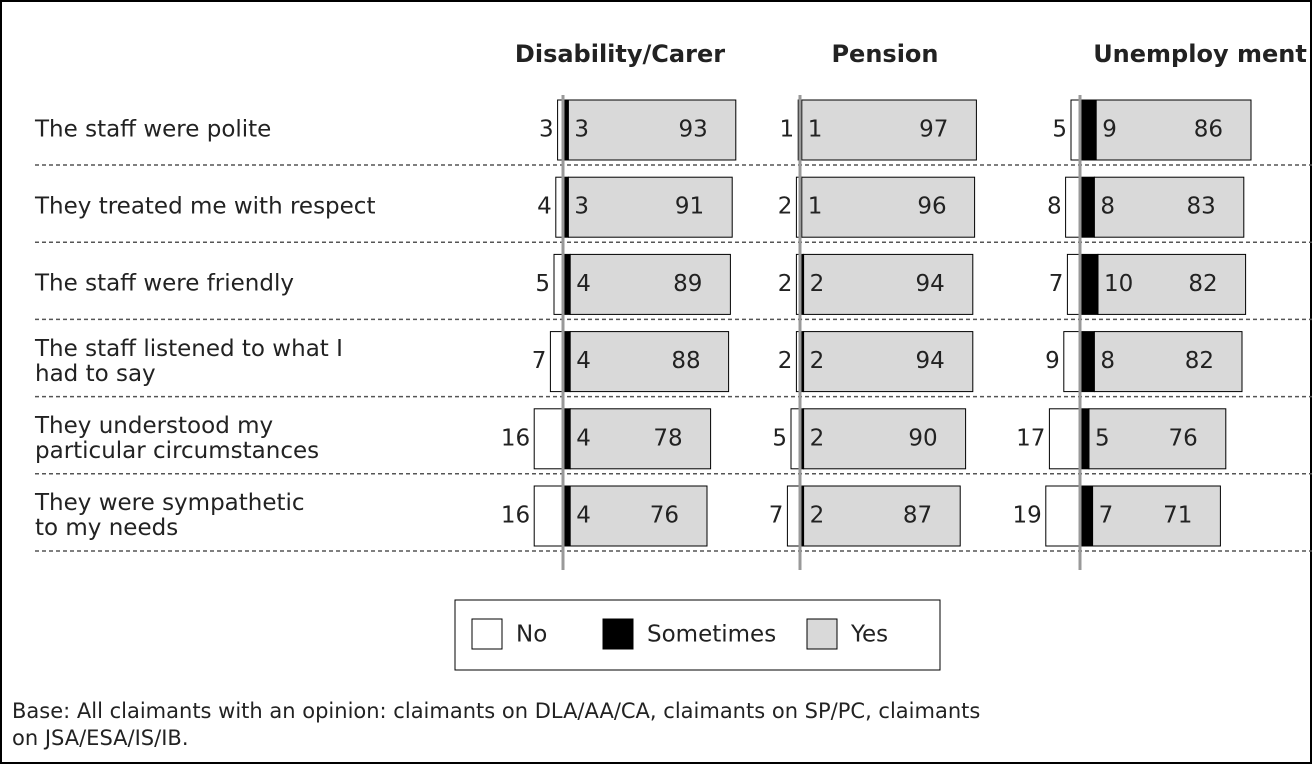  What do you see at coordinates (546, 130) in the screenshot?
I see `label-no: 3` at bounding box center [546, 130].